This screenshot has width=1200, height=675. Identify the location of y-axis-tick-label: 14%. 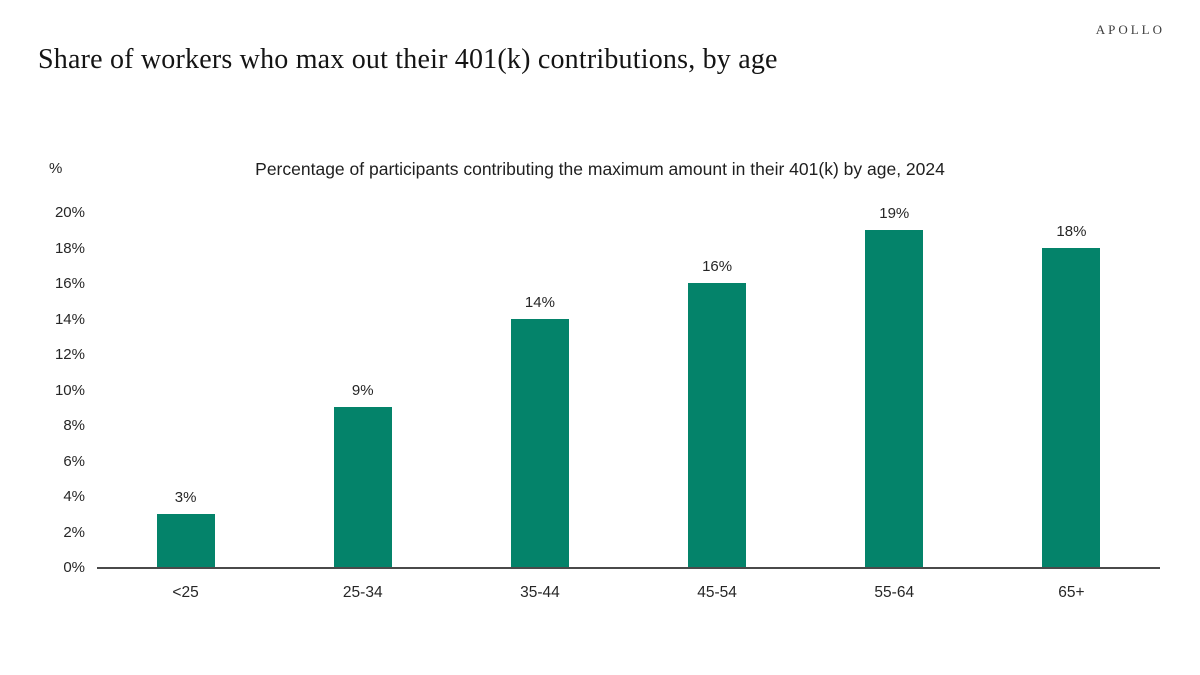
(69, 319).